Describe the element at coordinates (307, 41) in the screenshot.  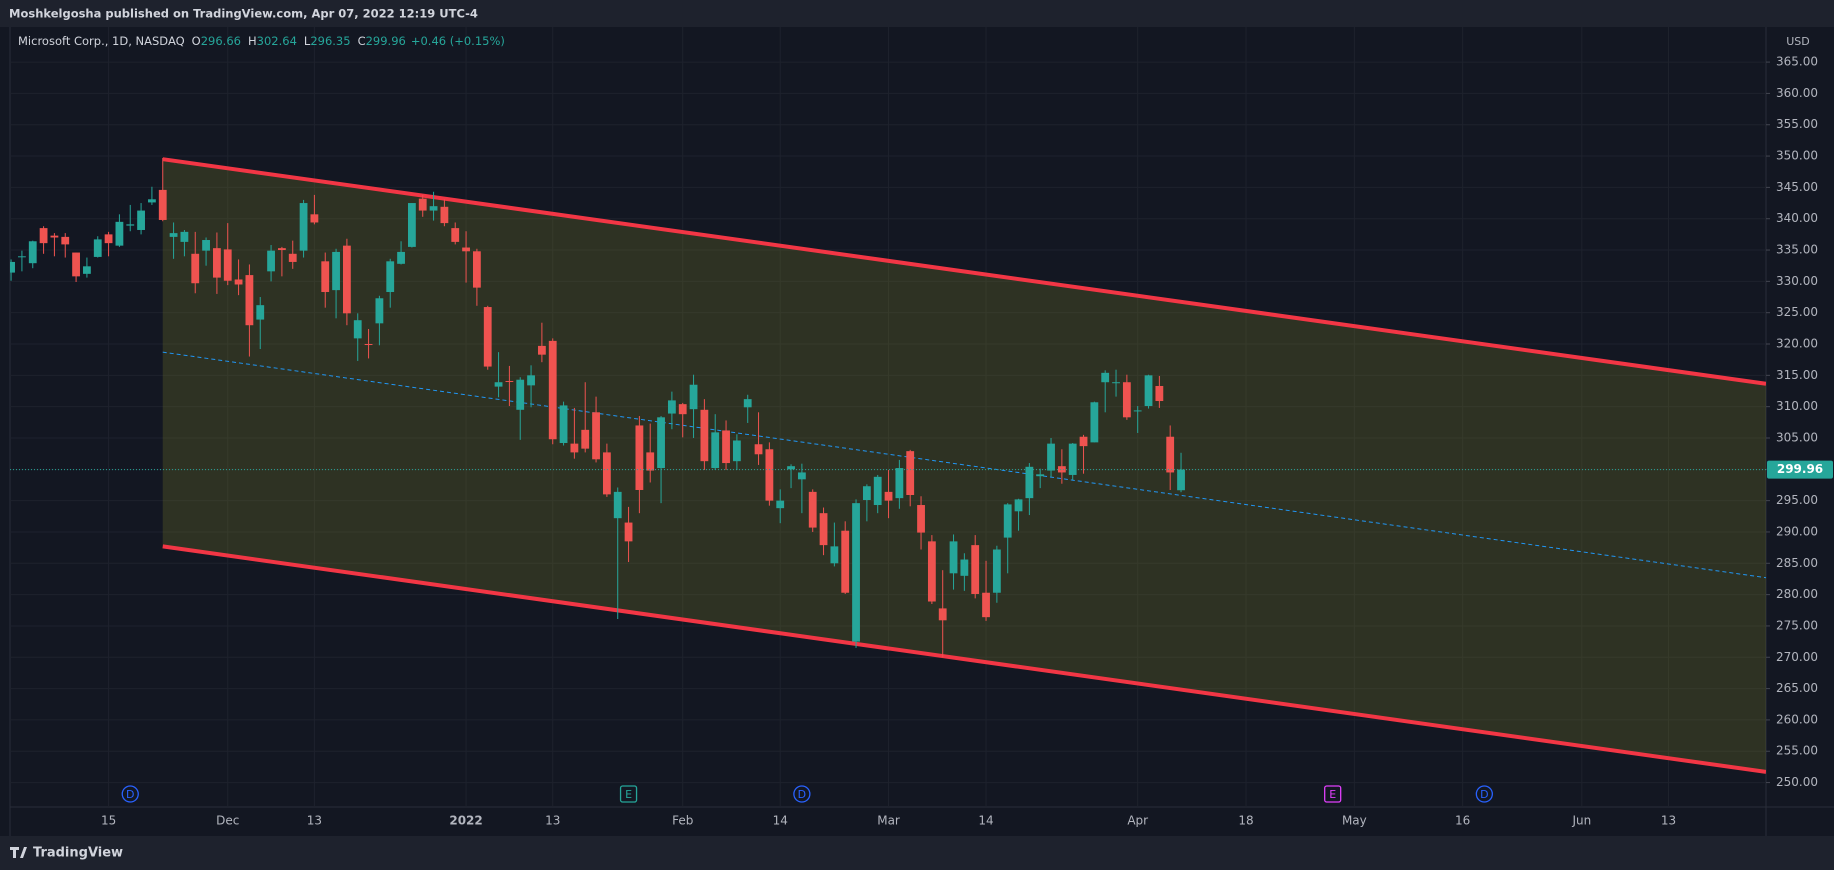
I see `legend-ohlc-key: L` at that location.